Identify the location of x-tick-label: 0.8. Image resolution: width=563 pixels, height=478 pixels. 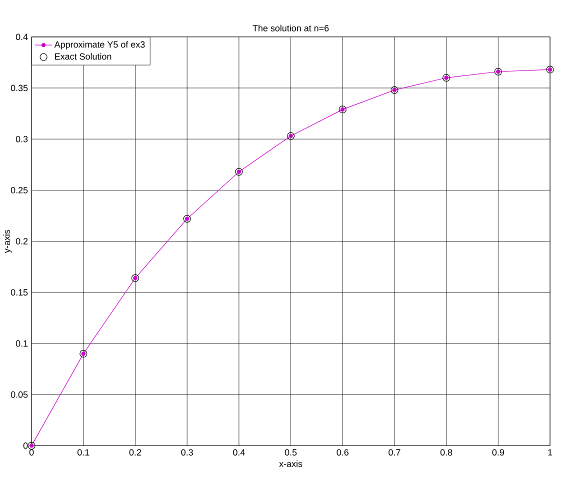
(446, 452).